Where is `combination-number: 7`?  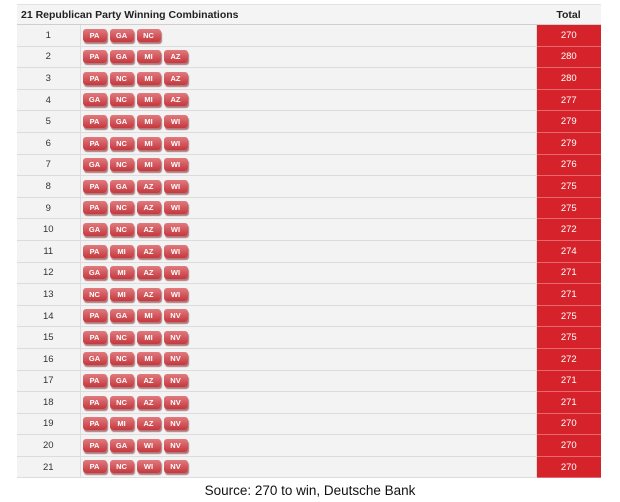
combination-number: 7 is located at coordinates (49, 165).